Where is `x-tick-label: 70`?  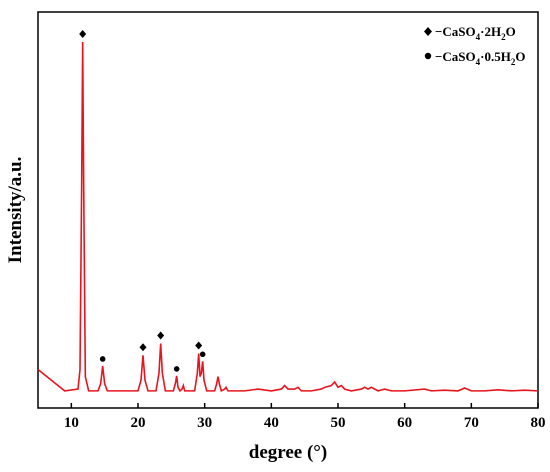
x-tick-label: 70 is located at coordinates (471, 423).